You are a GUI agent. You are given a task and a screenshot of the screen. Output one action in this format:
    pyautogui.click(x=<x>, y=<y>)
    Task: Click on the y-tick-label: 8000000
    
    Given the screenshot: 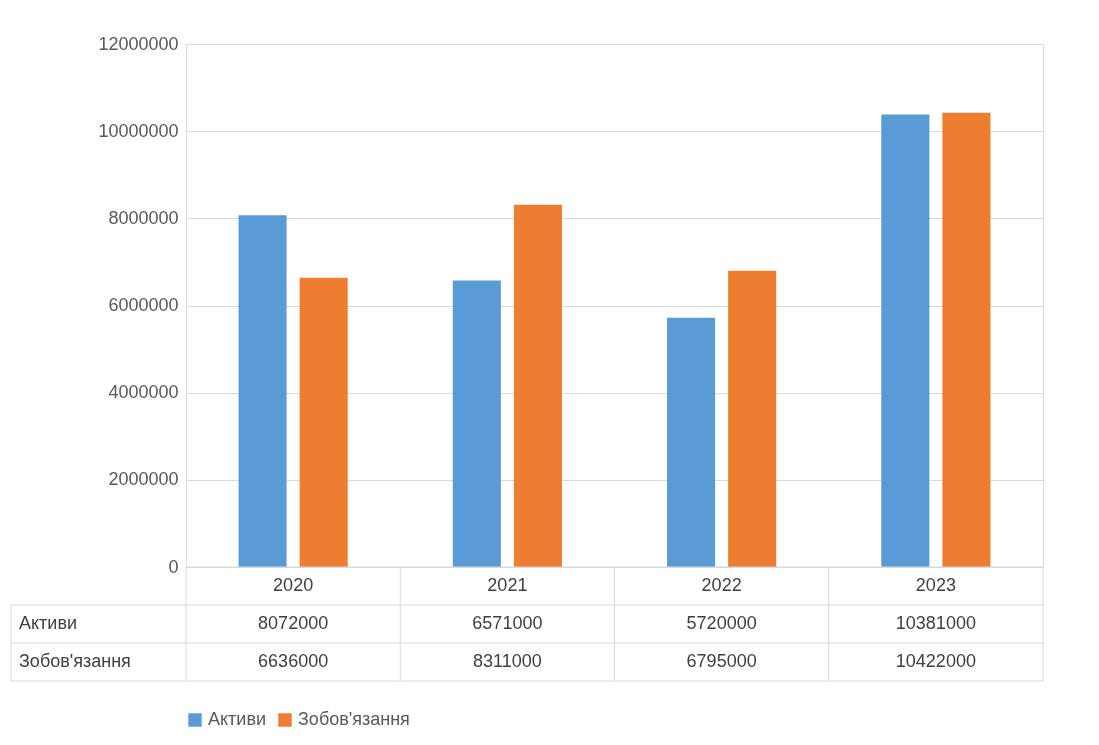 What is the action you would take?
    pyautogui.click(x=143, y=217)
    